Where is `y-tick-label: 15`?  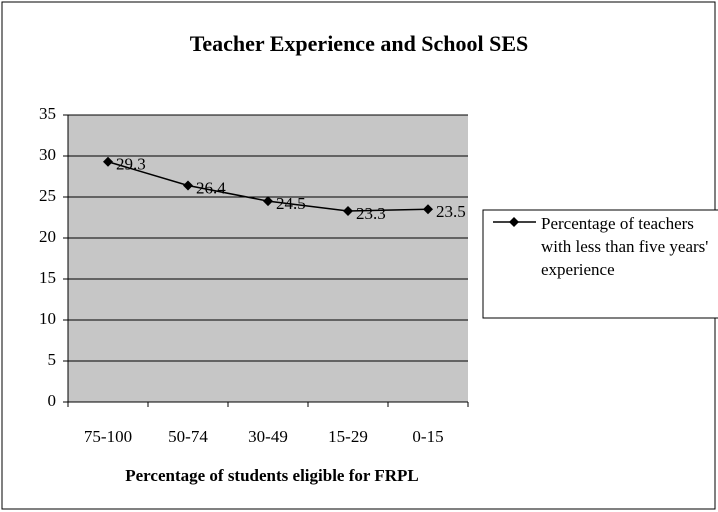
y-tick-label: 15 is located at coordinates (47, 277).